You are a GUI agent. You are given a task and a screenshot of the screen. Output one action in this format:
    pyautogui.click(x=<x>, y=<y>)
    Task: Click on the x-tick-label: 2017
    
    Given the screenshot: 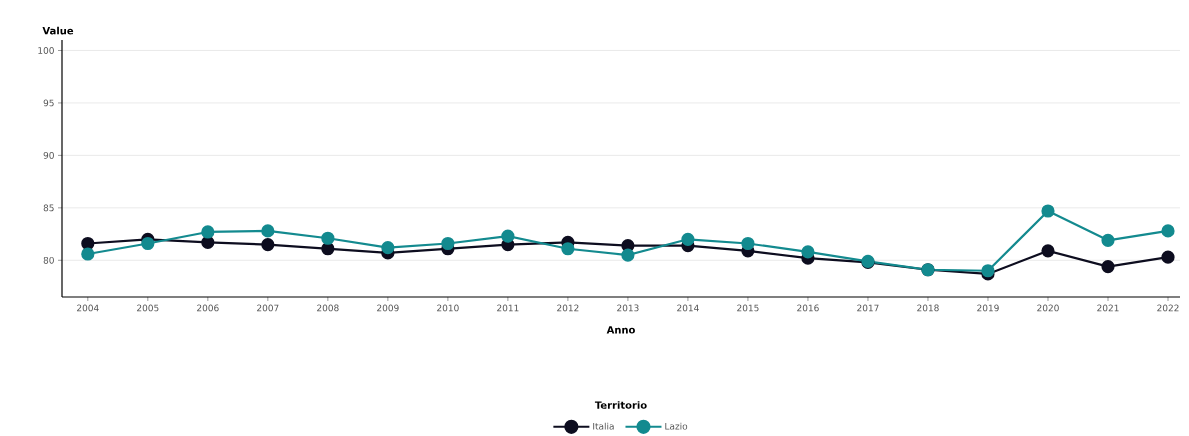 What is the action you would take?
    pyautogui.click(x=868, y=308)
    